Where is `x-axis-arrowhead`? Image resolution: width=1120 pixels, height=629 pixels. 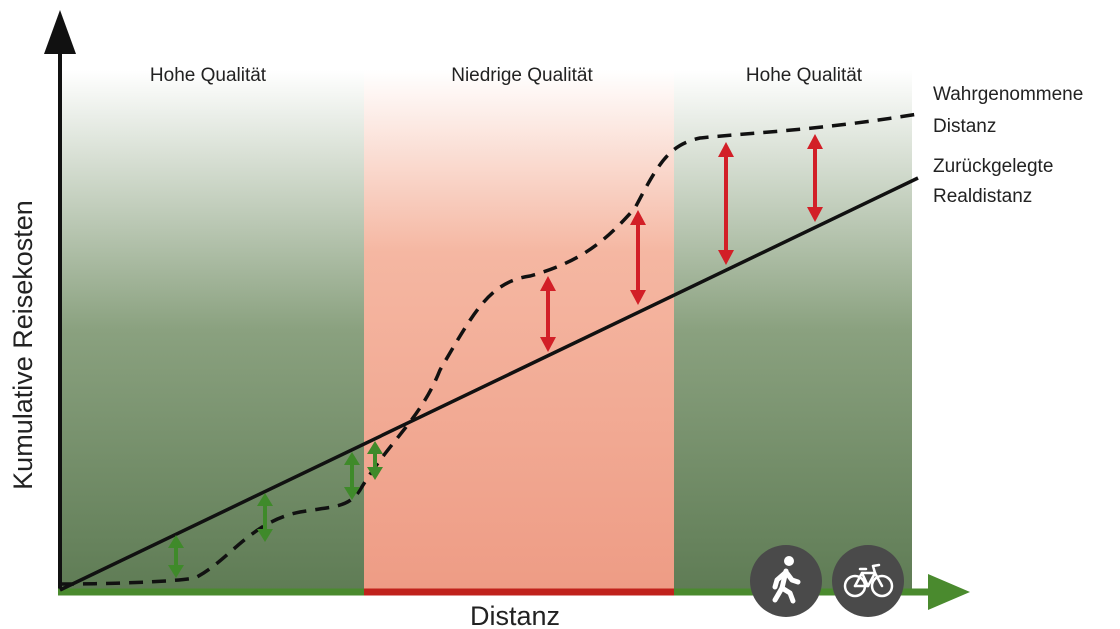
x-axis-arrowhead is located at coordinates (949, 592).